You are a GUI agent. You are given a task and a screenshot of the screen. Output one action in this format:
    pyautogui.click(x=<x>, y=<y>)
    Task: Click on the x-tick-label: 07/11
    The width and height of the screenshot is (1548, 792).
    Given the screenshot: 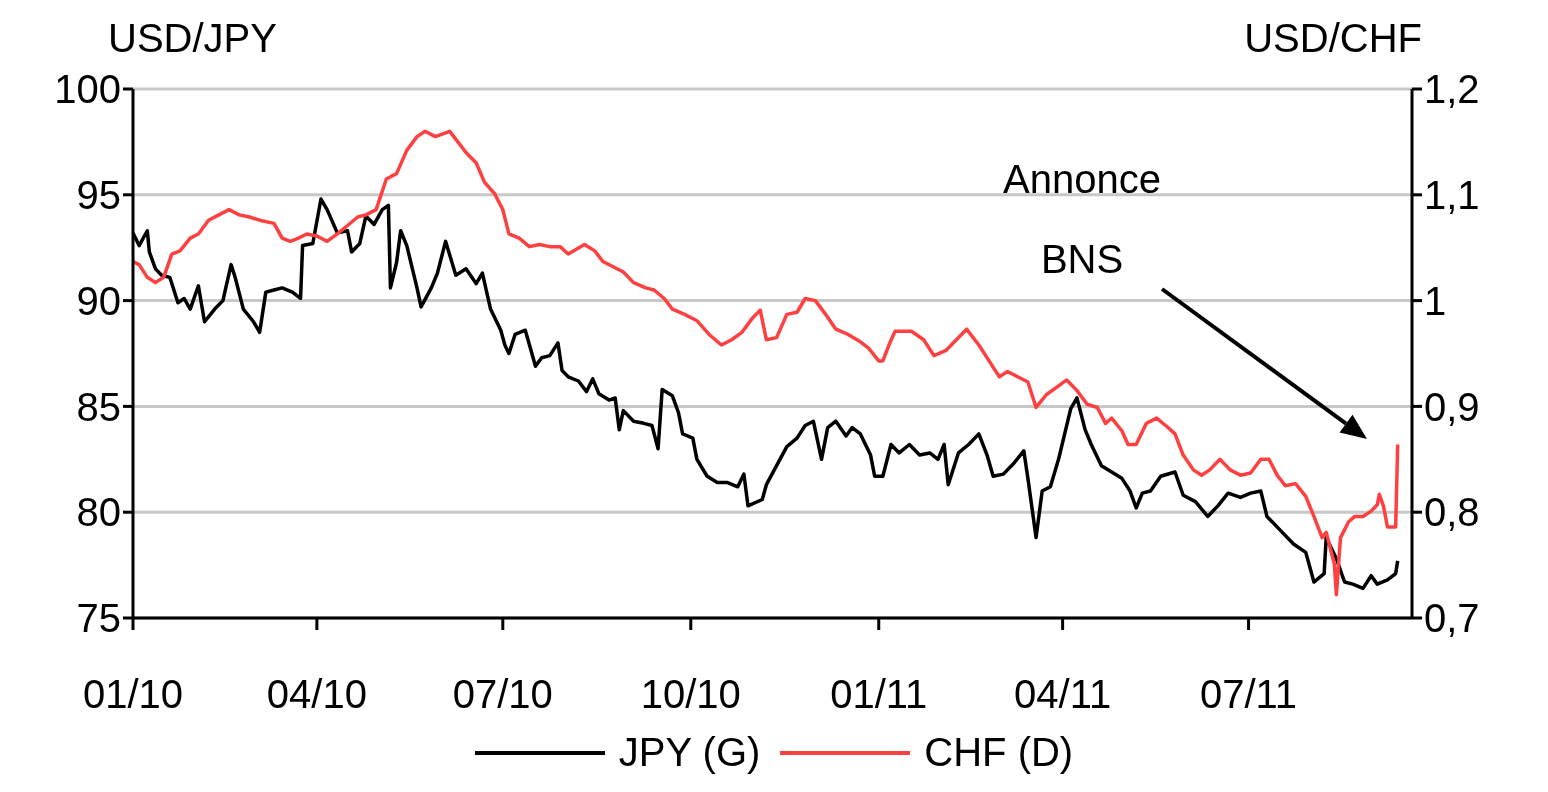 What is the action you would take?
    pyautogui.click(x=1248, y=694)
    